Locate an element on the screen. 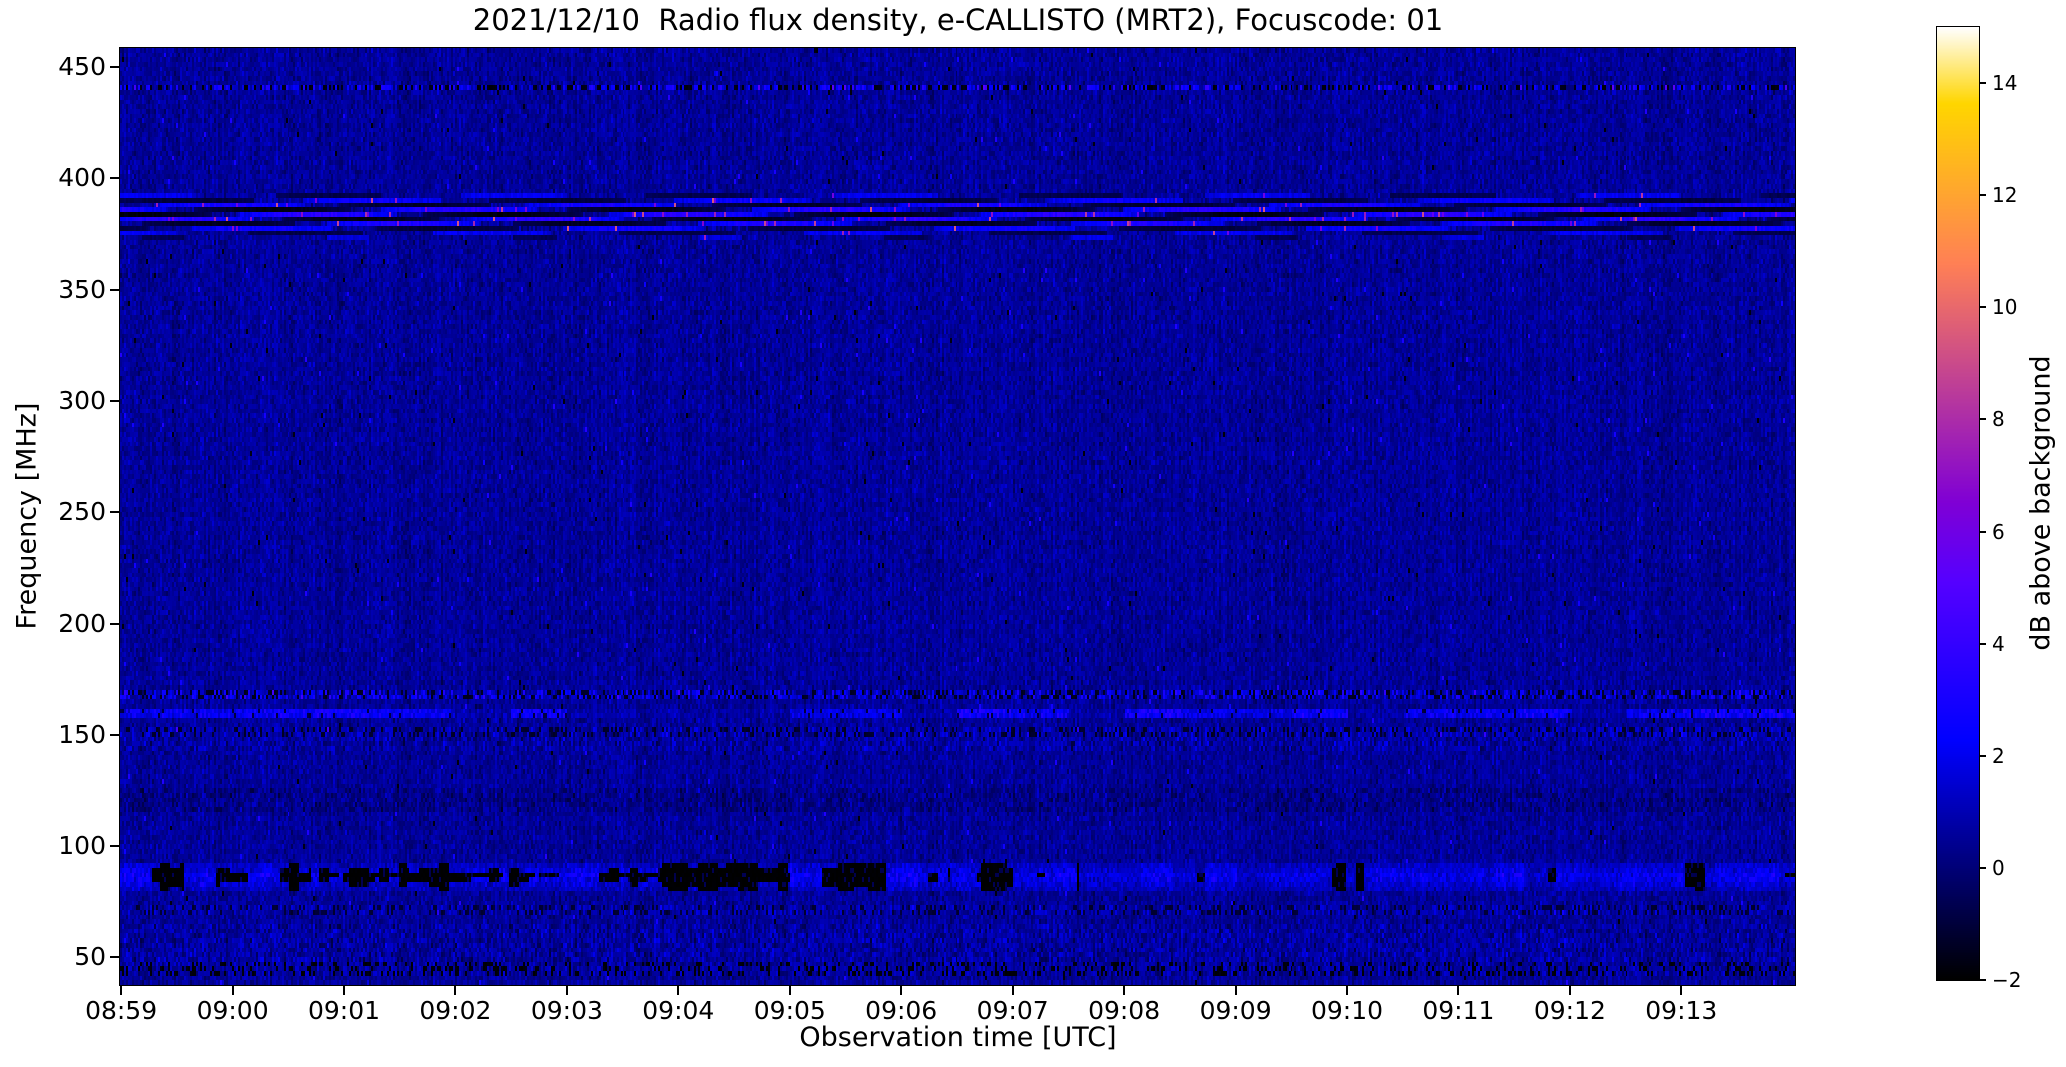  colorbar-tick-label: −2 is located at coordinates (2007, 980).